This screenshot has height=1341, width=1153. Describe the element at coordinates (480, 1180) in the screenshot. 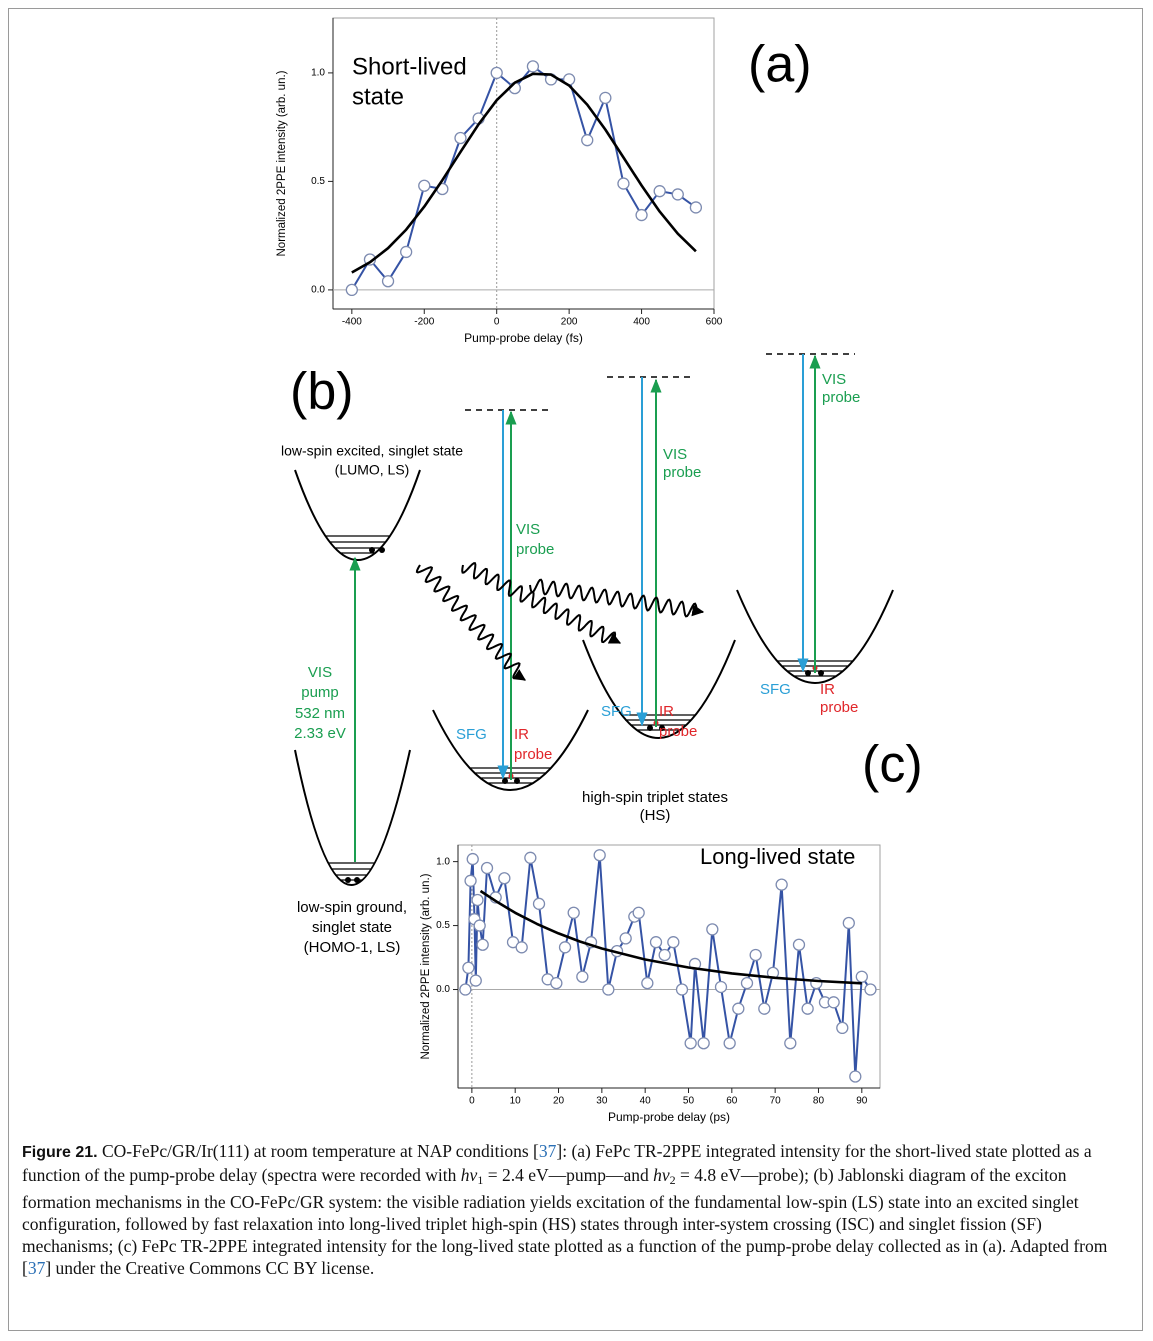

I see `caption-text: 1` at that location.